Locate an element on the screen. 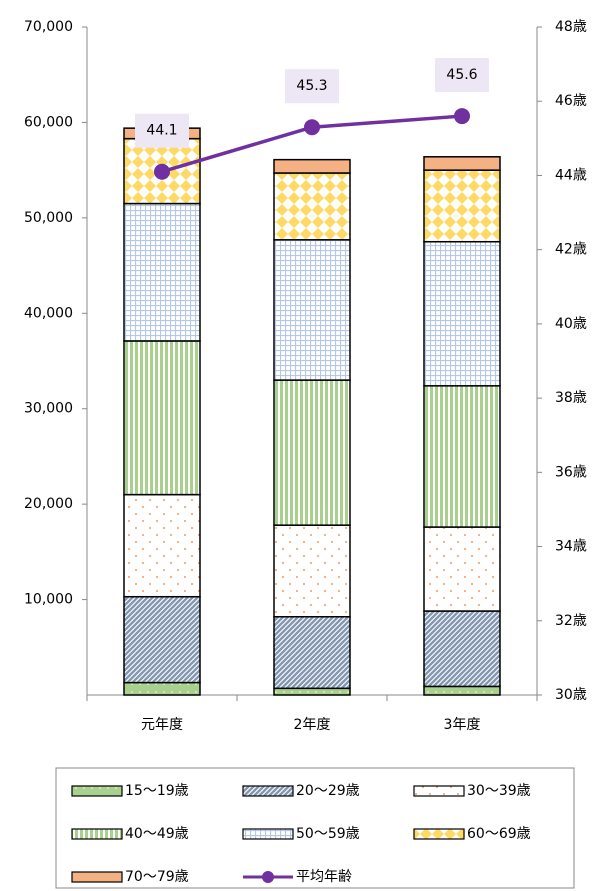 The image size is (598, 891). legend-label: 70〜79歳 is located at coordinates (157, 877).